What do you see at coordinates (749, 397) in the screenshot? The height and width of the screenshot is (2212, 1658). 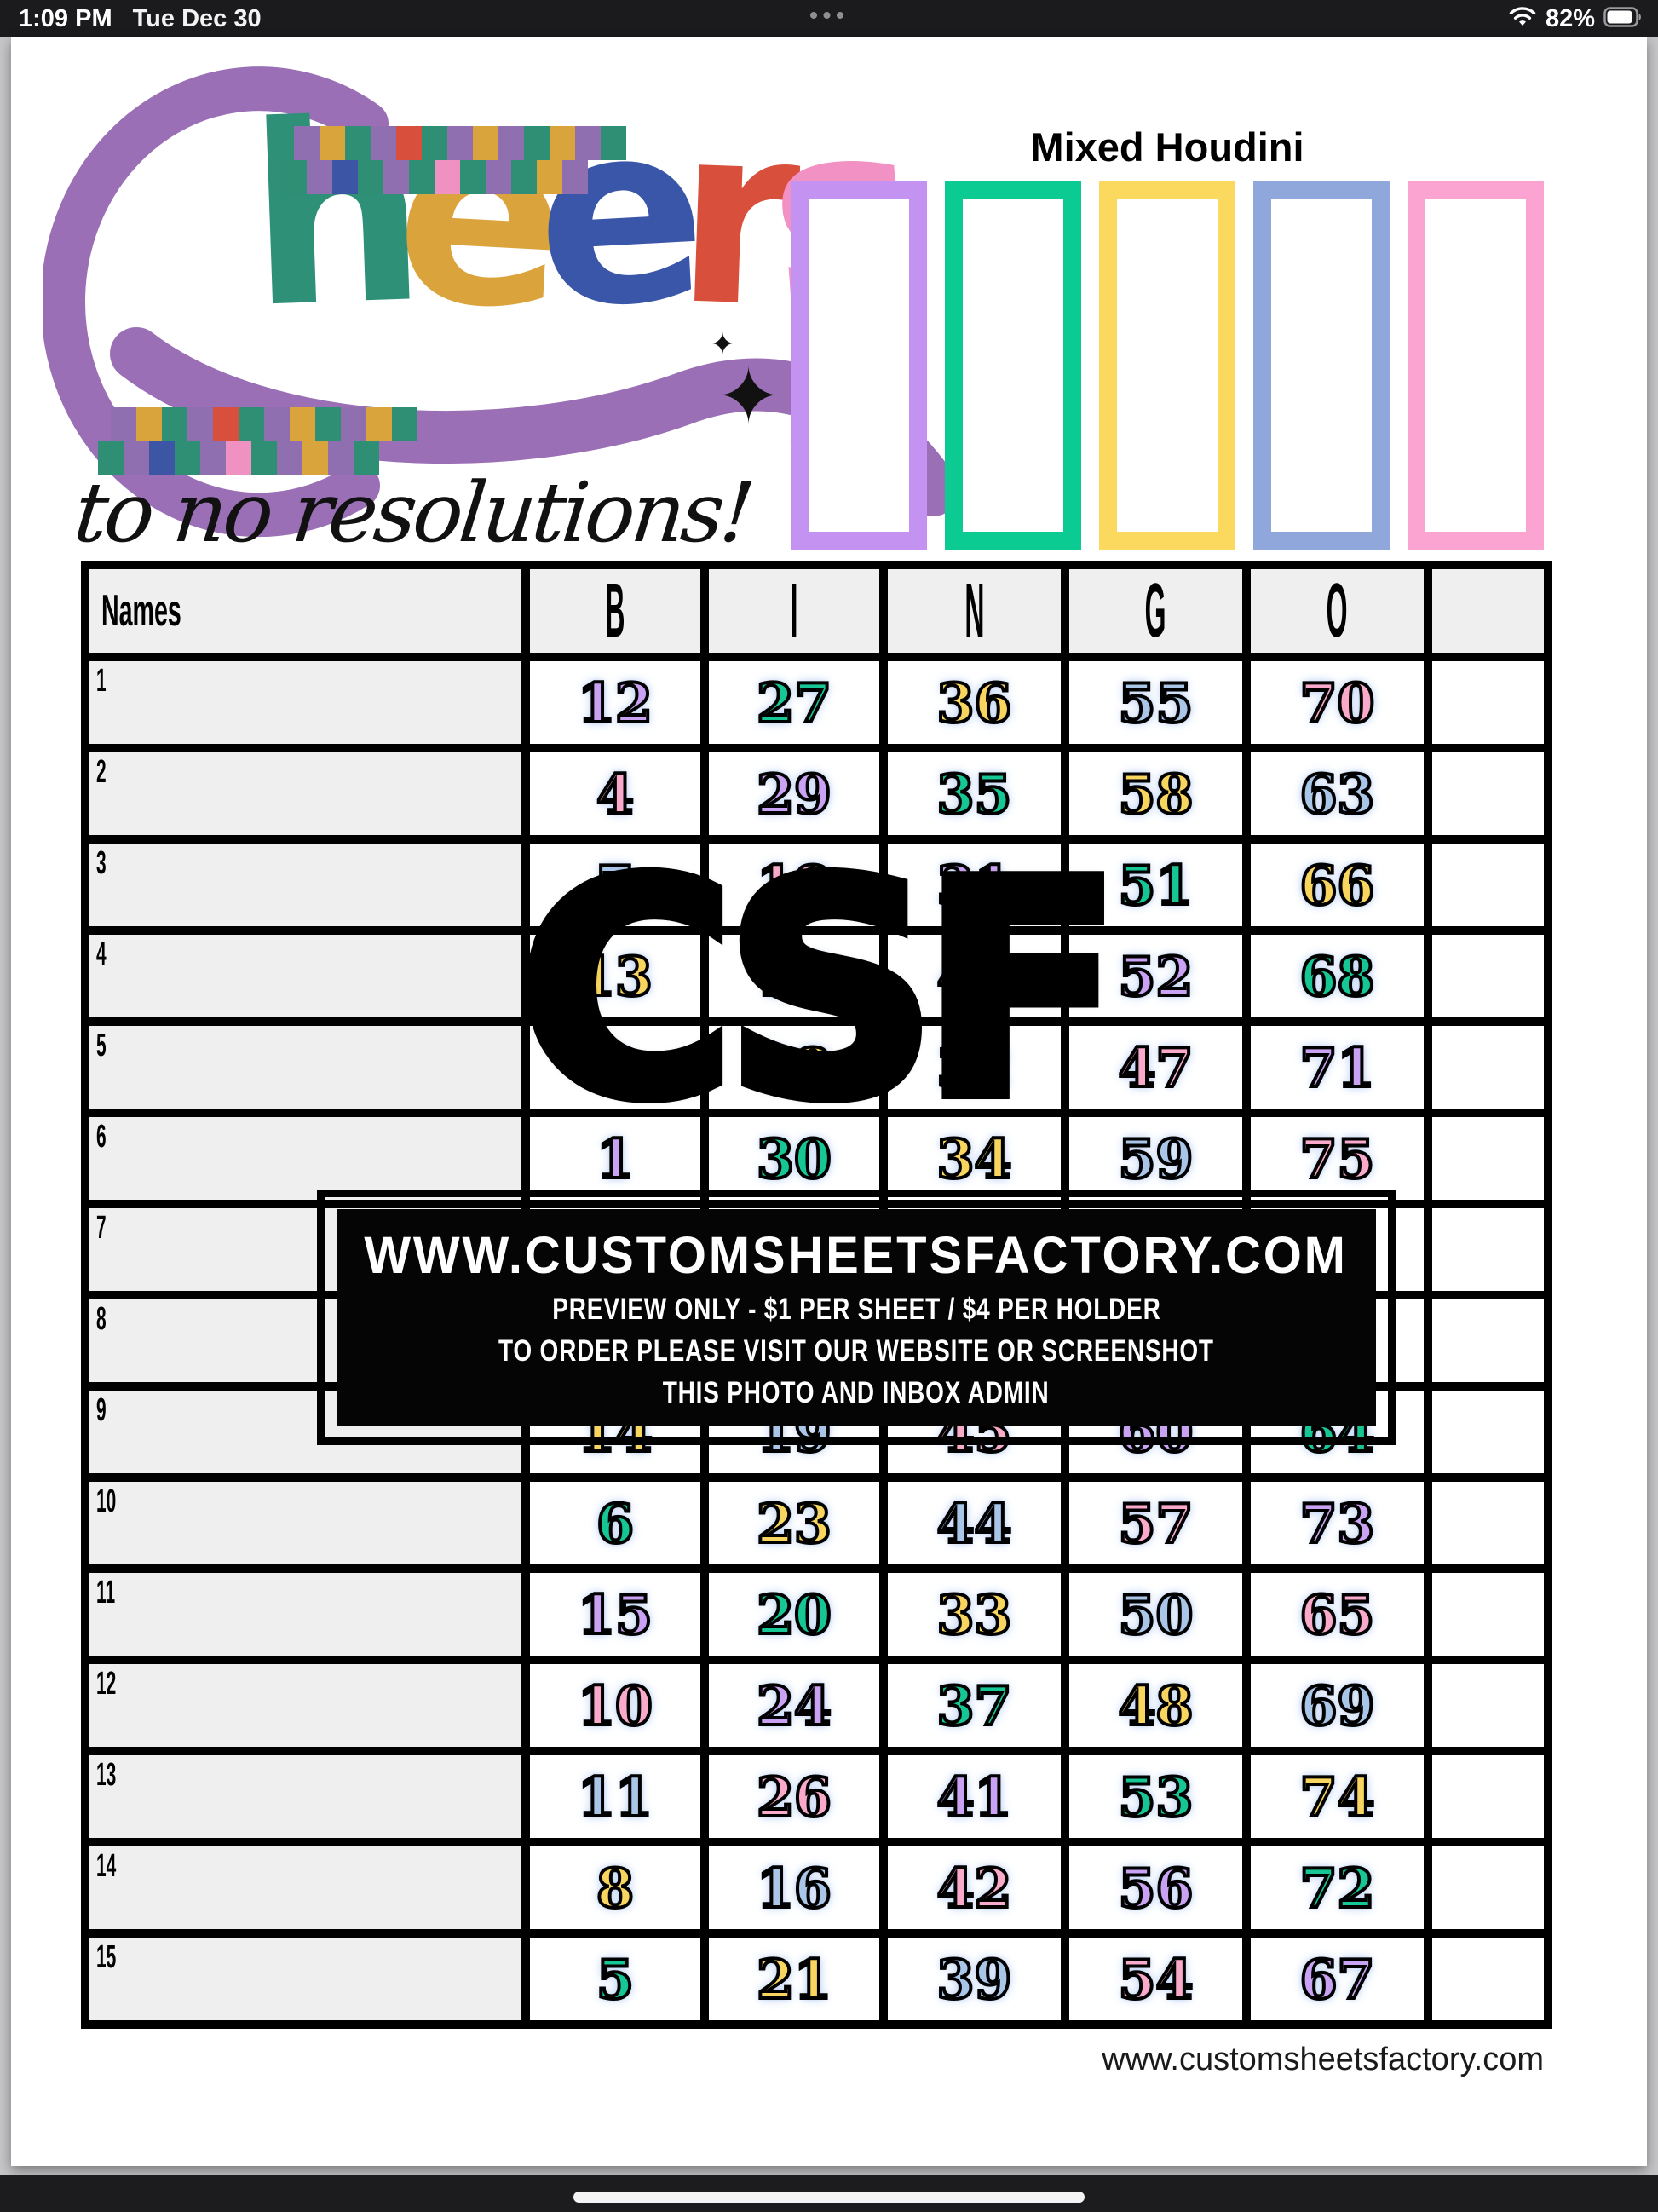 I see `sparkle-icon: ✦` at bounding box center [749, 397].